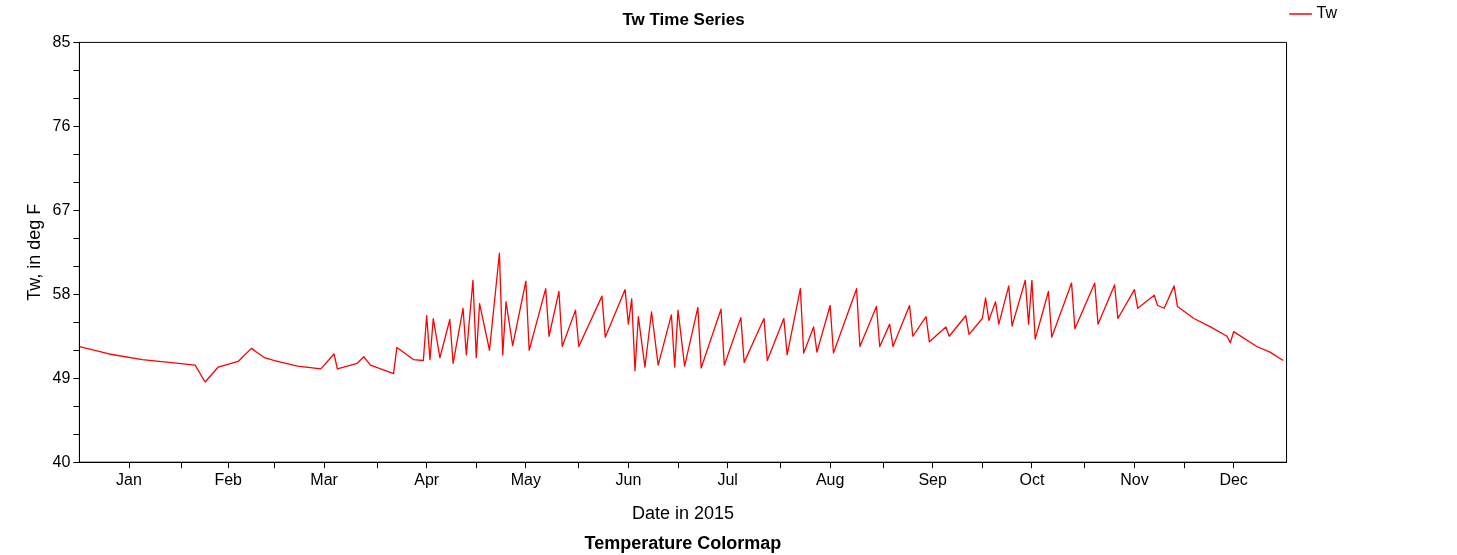 The height and width of the screenshot is (555, 1457). Describe the element at coordinates (1327, 13) in the screenshot. I see `legend-label: Tw` at that location.